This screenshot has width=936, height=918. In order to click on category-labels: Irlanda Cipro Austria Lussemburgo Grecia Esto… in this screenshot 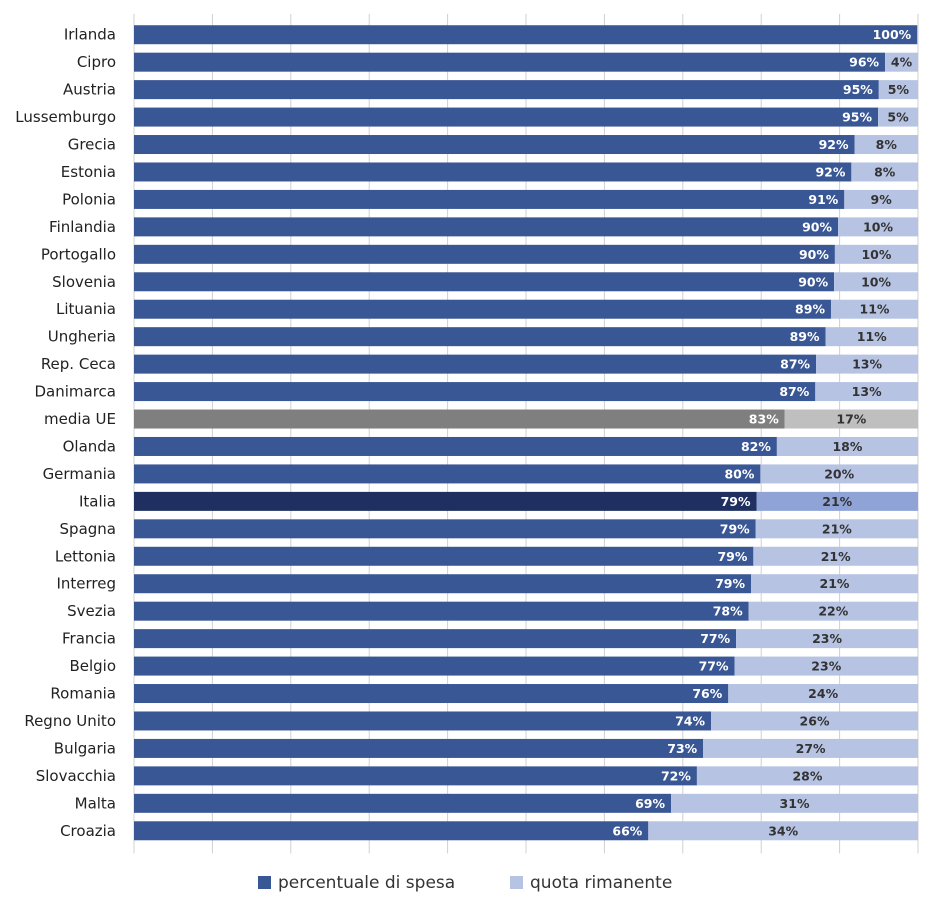, I will do `click(65, 433)`.